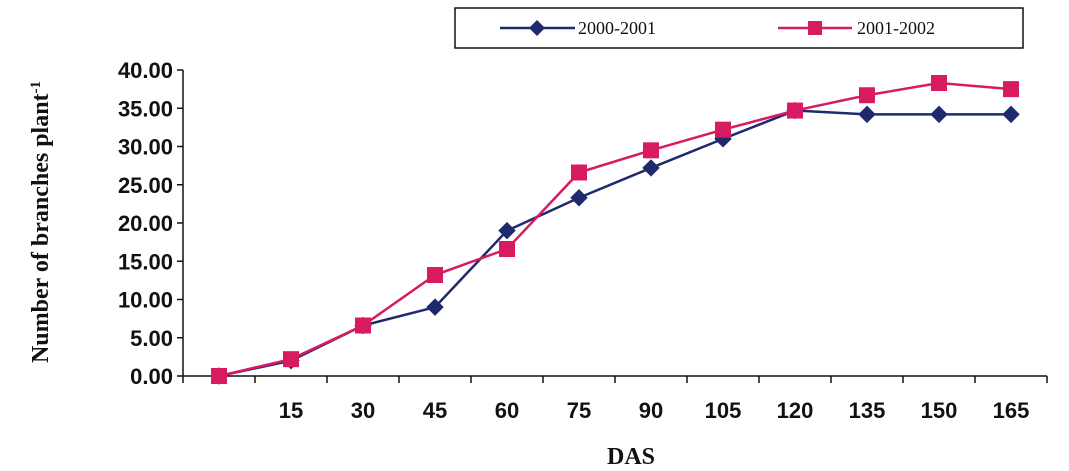  What do you see at coordinates (36, 87) in the screenshot?
I see `y-axis-title-superscript: -1` at bounding box center [36, 87].